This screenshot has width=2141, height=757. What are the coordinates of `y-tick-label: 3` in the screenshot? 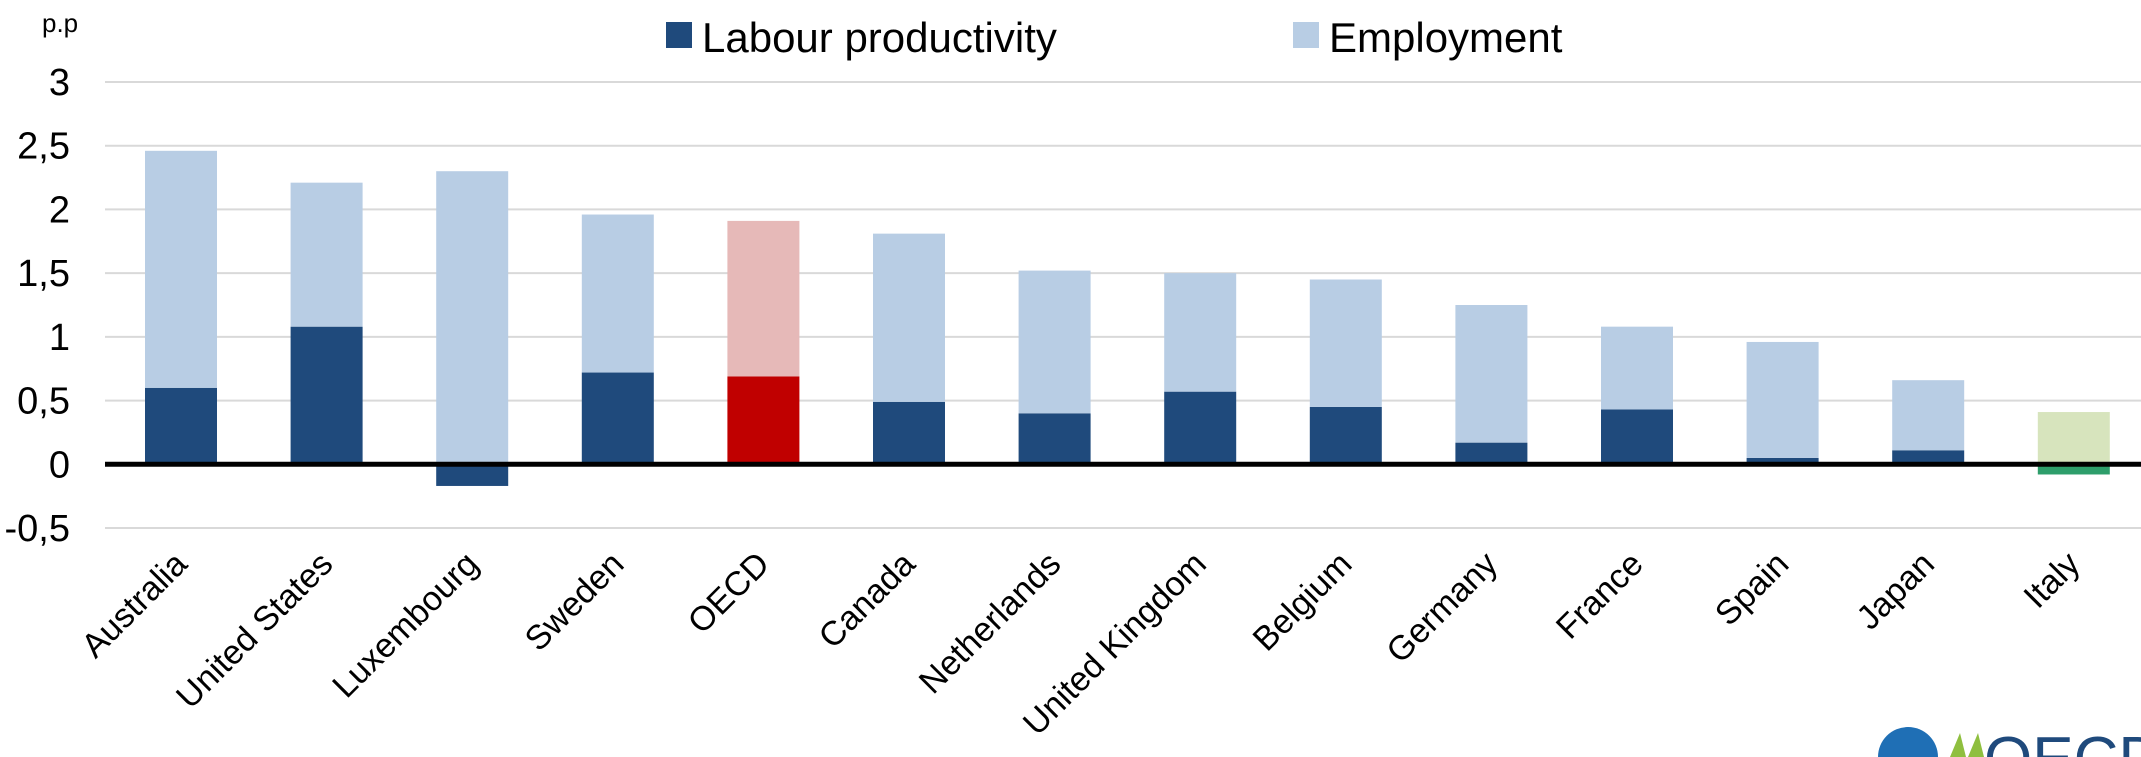 It's located at (59, 83).